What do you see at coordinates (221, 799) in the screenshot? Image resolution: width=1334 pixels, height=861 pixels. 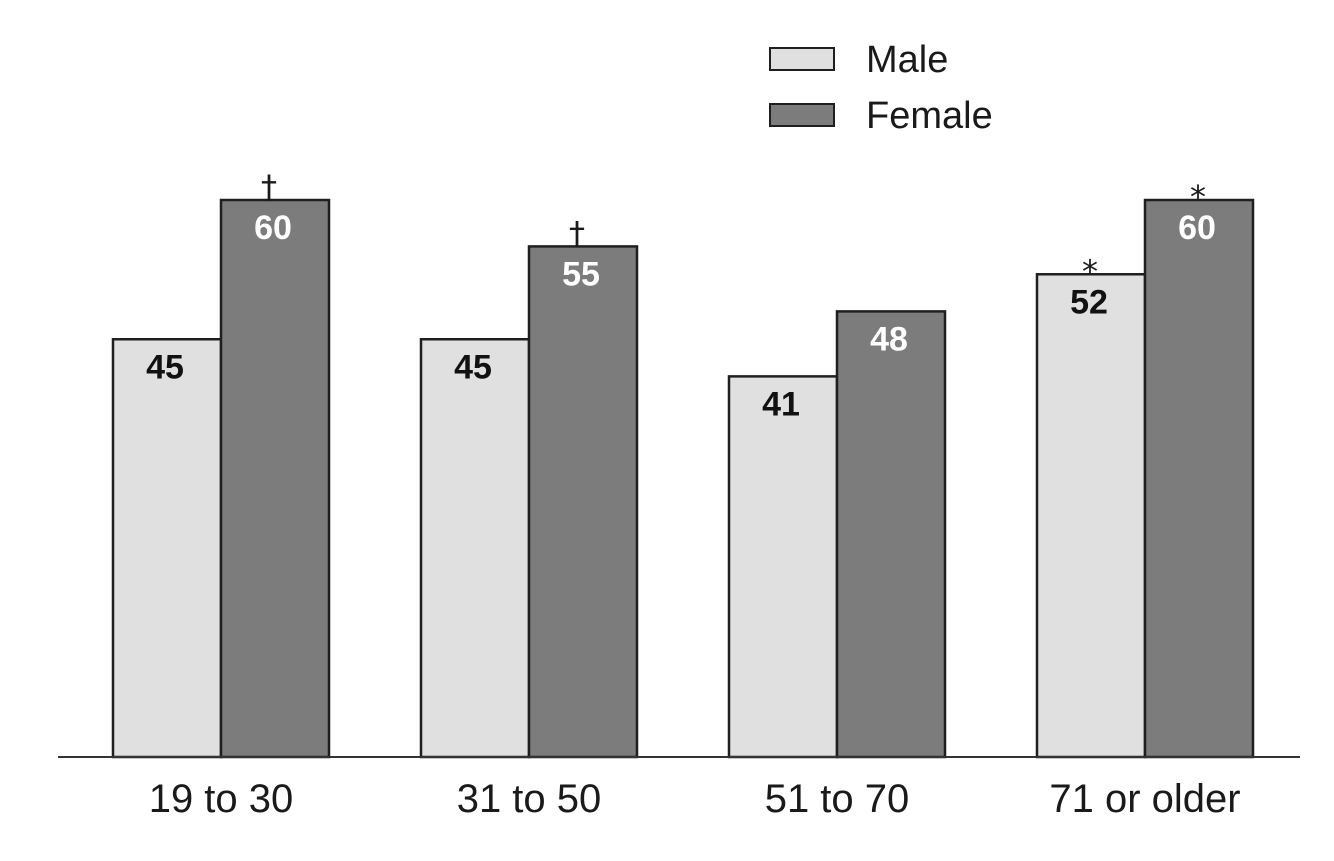 I see `x-tick-label: 19 to 30` at bounding box center [221, 799].